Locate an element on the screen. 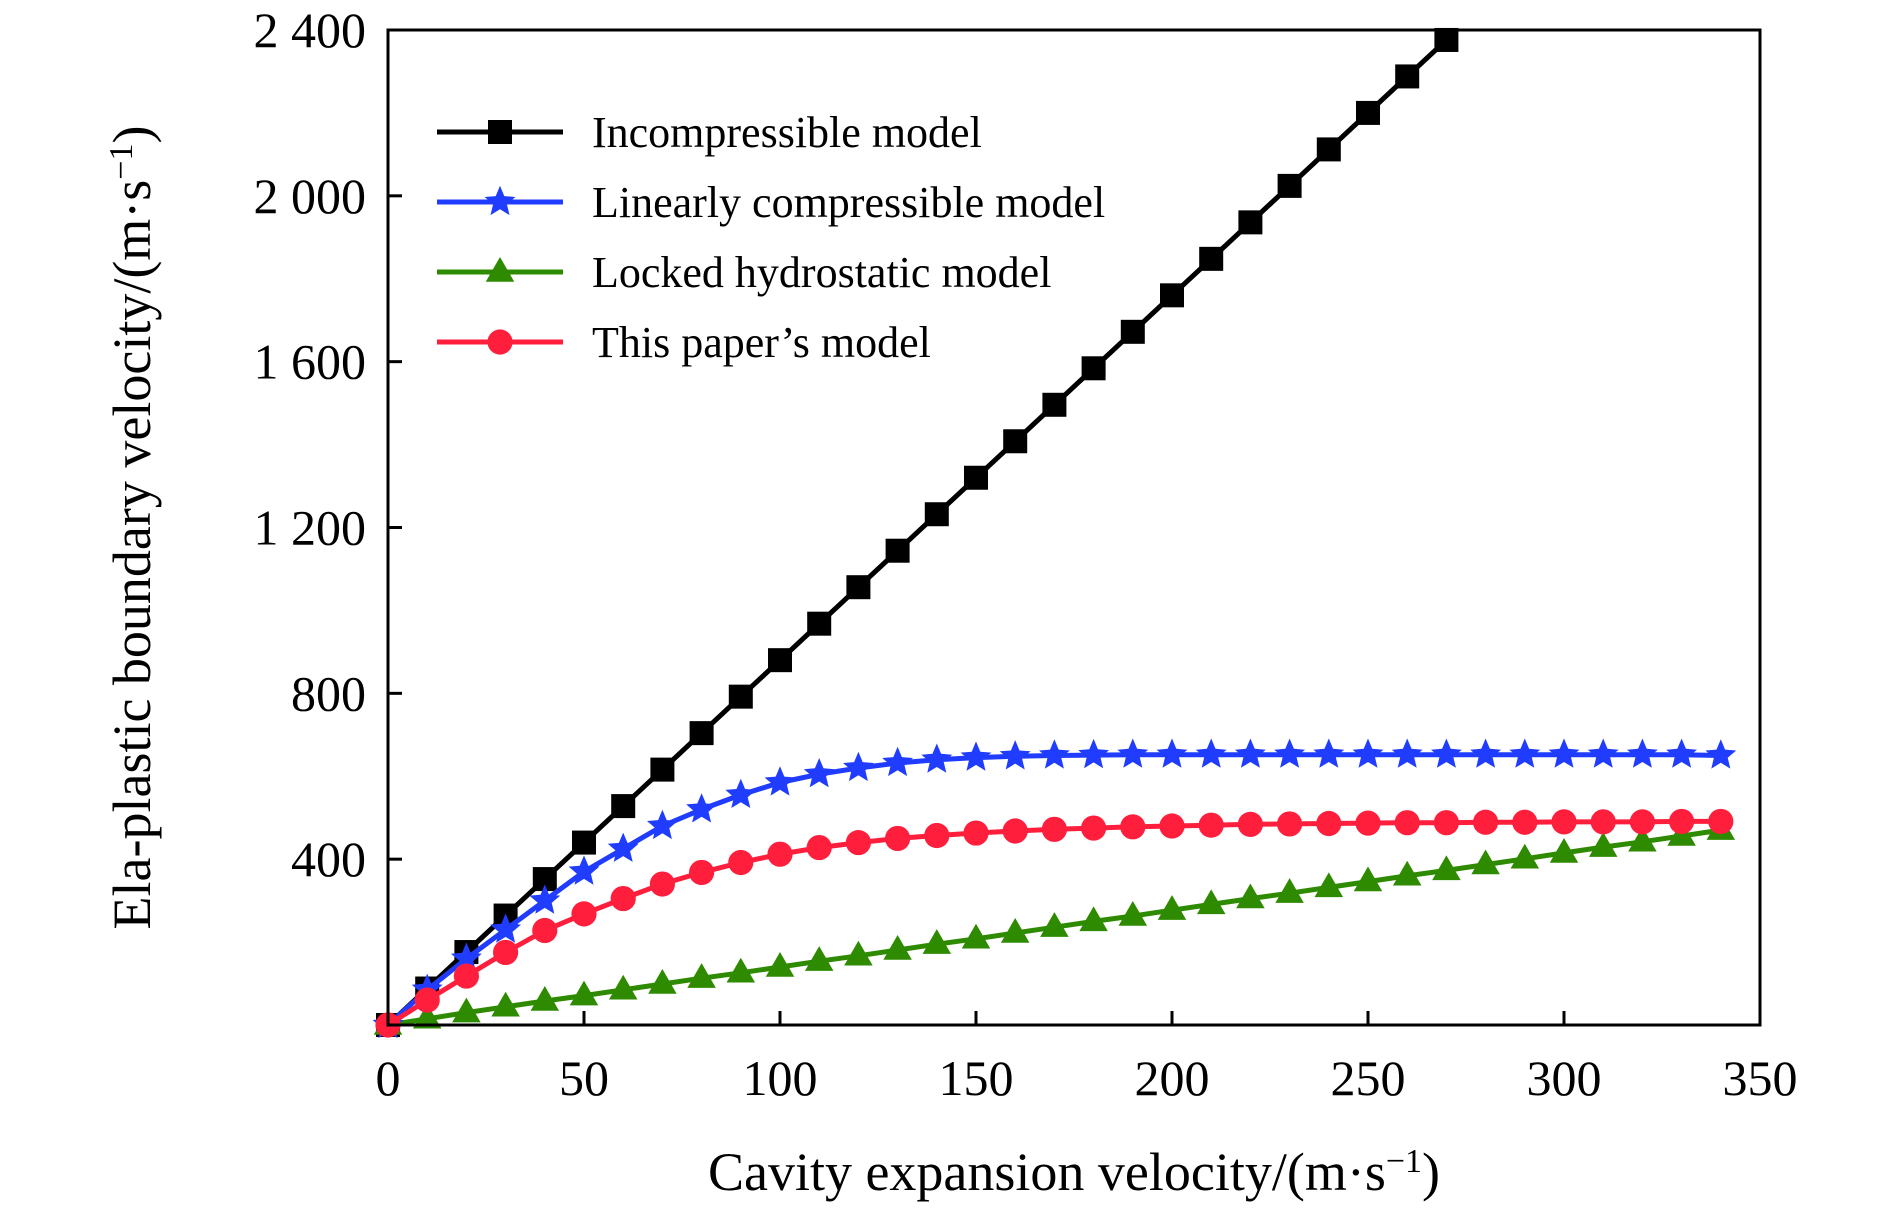 This screenshot has height=1212, width=1890. x-axis-title: Cavity expansion velocity/(m·s−1) is located at coordinates (1074, 1172).